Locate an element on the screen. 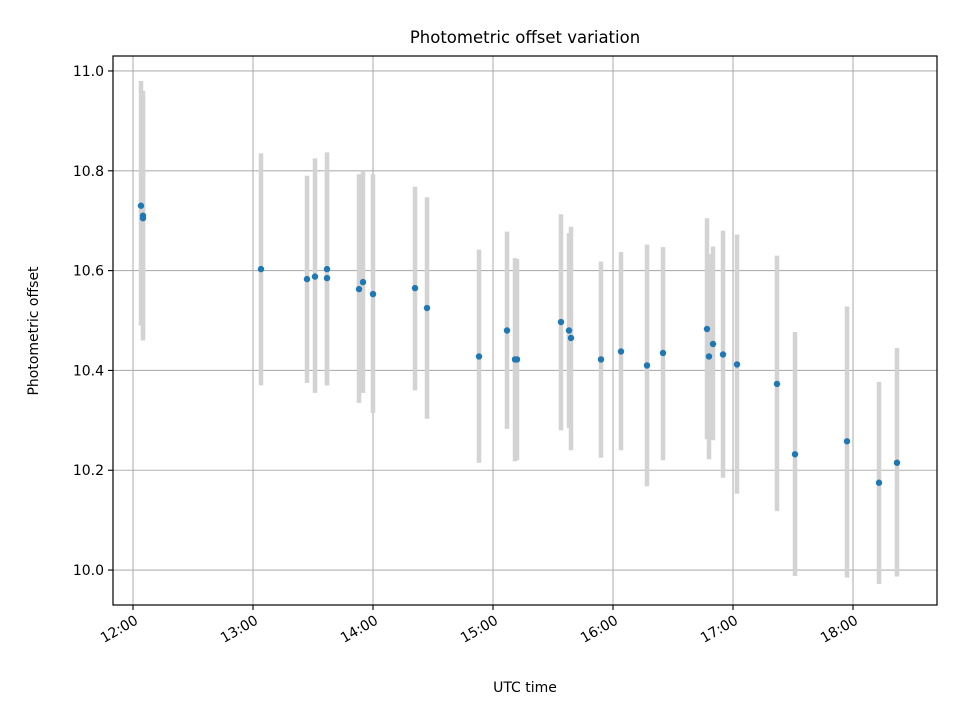  y-tick-label: 10.8 is located at coordinates (88, 172).